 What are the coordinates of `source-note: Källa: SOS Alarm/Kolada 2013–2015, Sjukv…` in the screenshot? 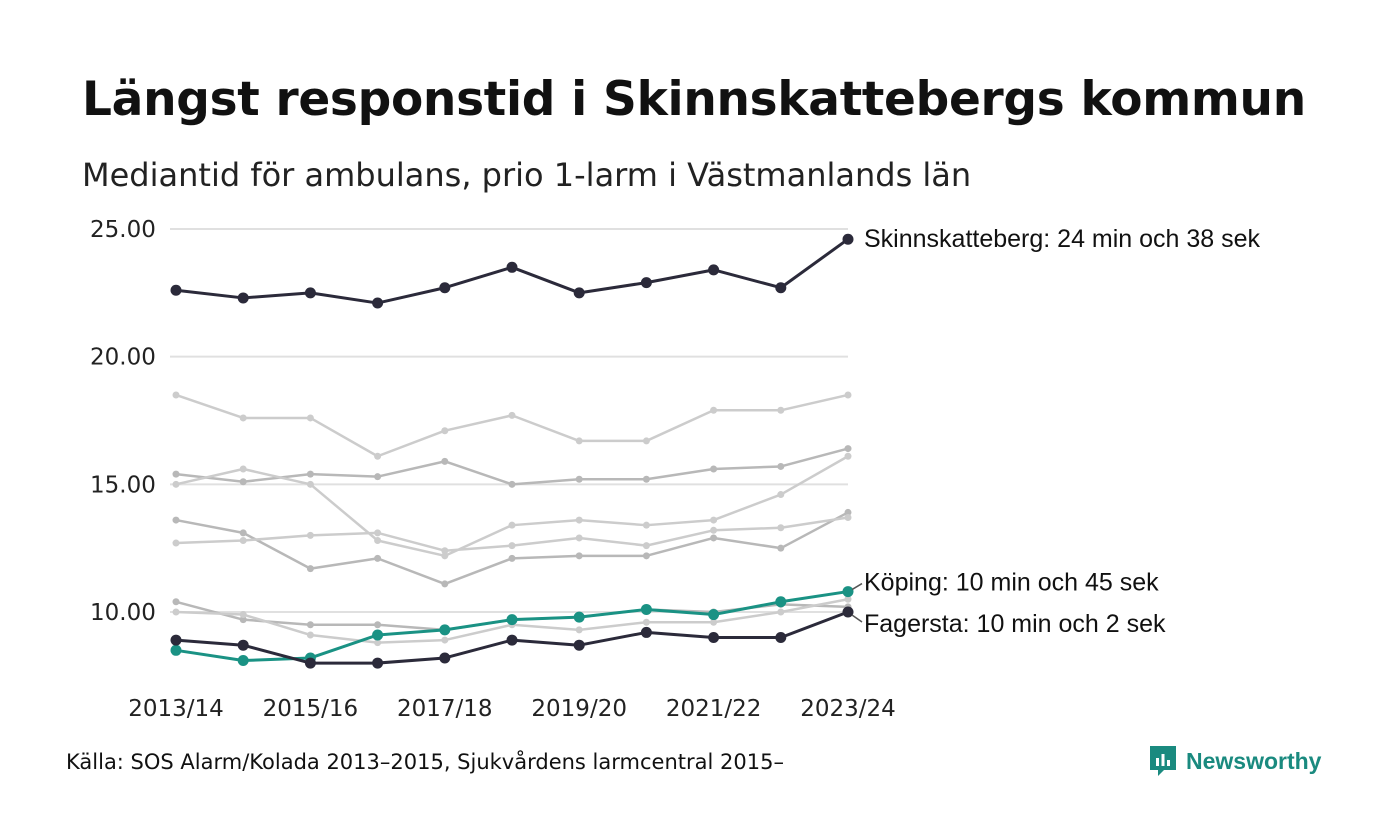 It's located at (425, 762).